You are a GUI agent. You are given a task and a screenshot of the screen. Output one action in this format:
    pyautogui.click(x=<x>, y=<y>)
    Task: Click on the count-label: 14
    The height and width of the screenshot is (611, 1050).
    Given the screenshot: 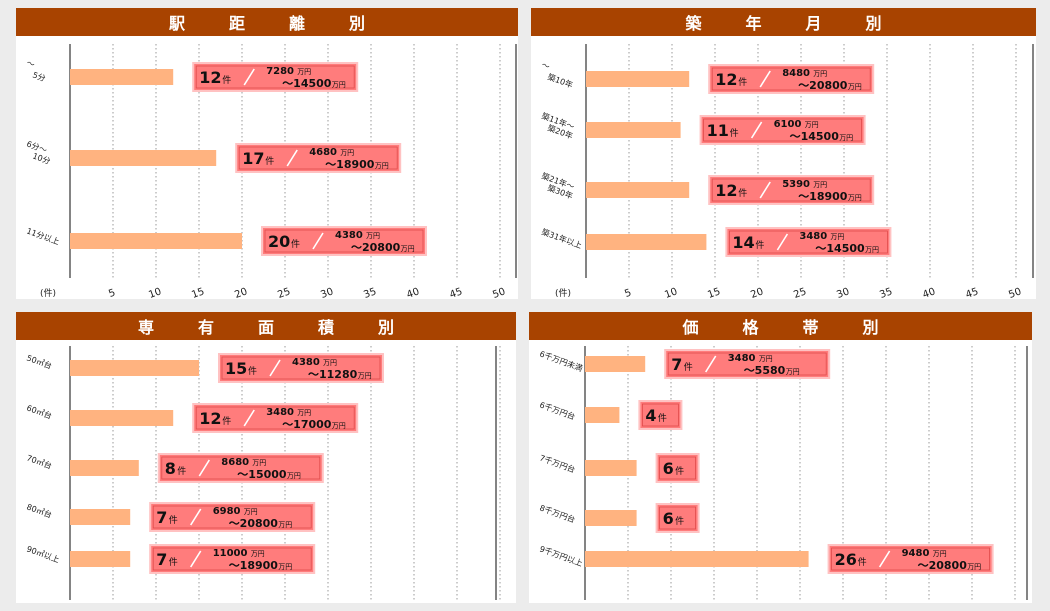 What is the action you would take?
    pyautogui.click(x=743, y=242)
    